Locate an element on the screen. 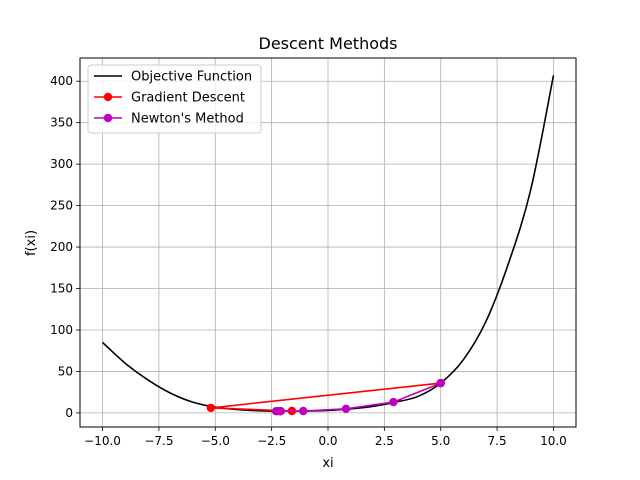 The image size is (640, 480). y-tick-label: 50 is located at coordinates (65, 371).